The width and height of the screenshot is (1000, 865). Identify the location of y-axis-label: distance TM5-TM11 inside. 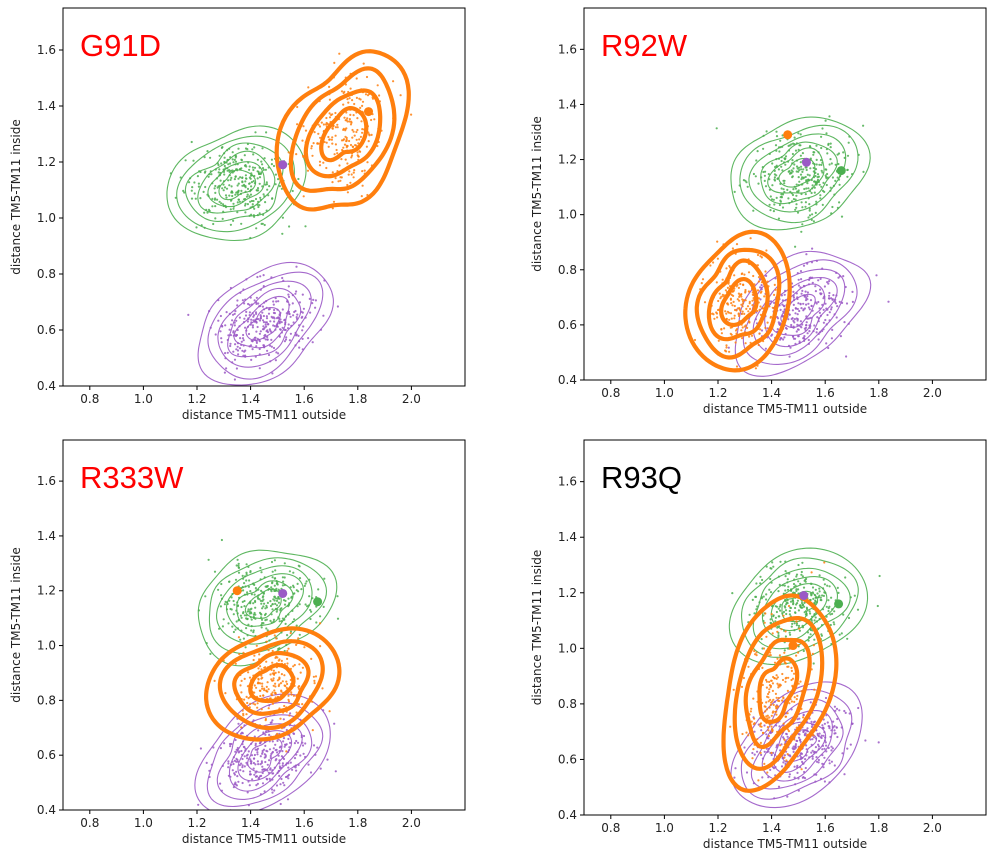
(537, 628).